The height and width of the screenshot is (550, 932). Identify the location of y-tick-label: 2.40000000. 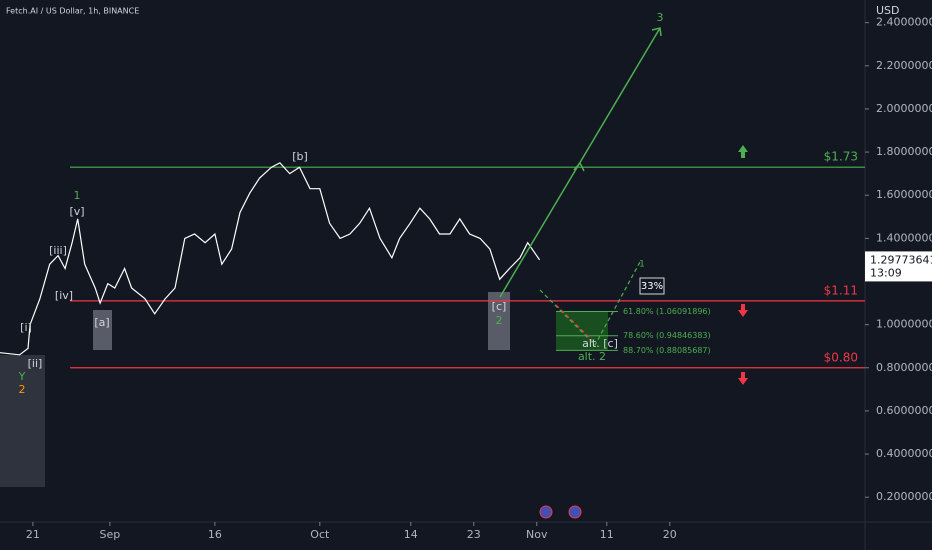
(904, 22).